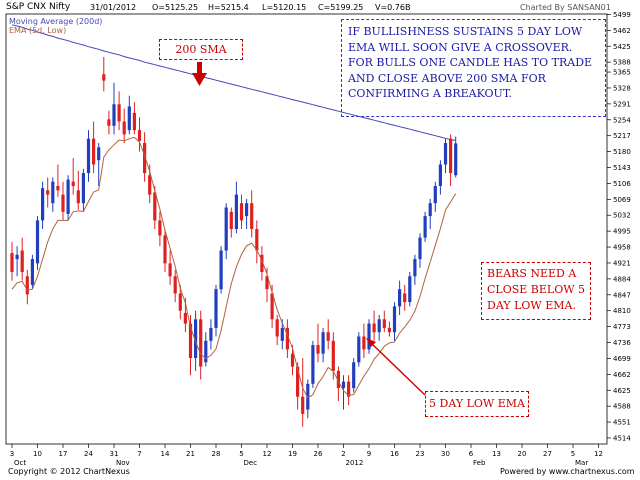  I want to click on powered-by-label: Powered by www.chartnexus.com, so click(567, 471).